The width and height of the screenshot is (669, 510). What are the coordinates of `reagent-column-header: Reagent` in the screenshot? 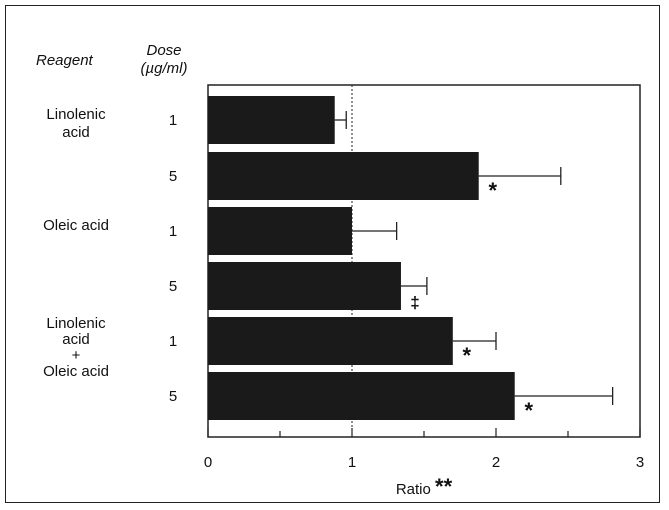 It's located at (64, 60).